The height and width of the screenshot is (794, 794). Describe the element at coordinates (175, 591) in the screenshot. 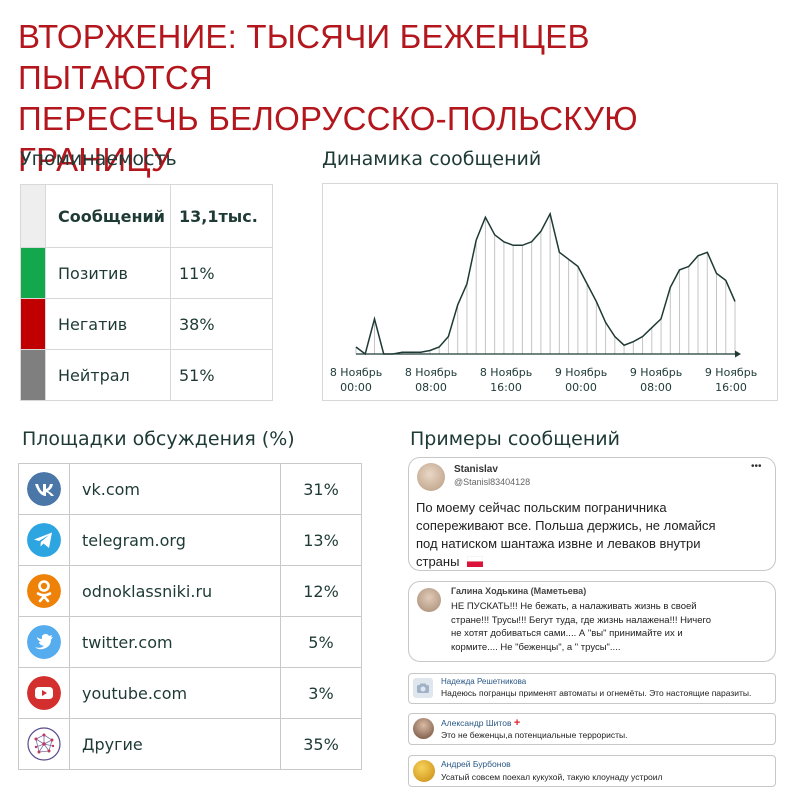

I see `platform-name: odnoklassniki.ru` at that location.